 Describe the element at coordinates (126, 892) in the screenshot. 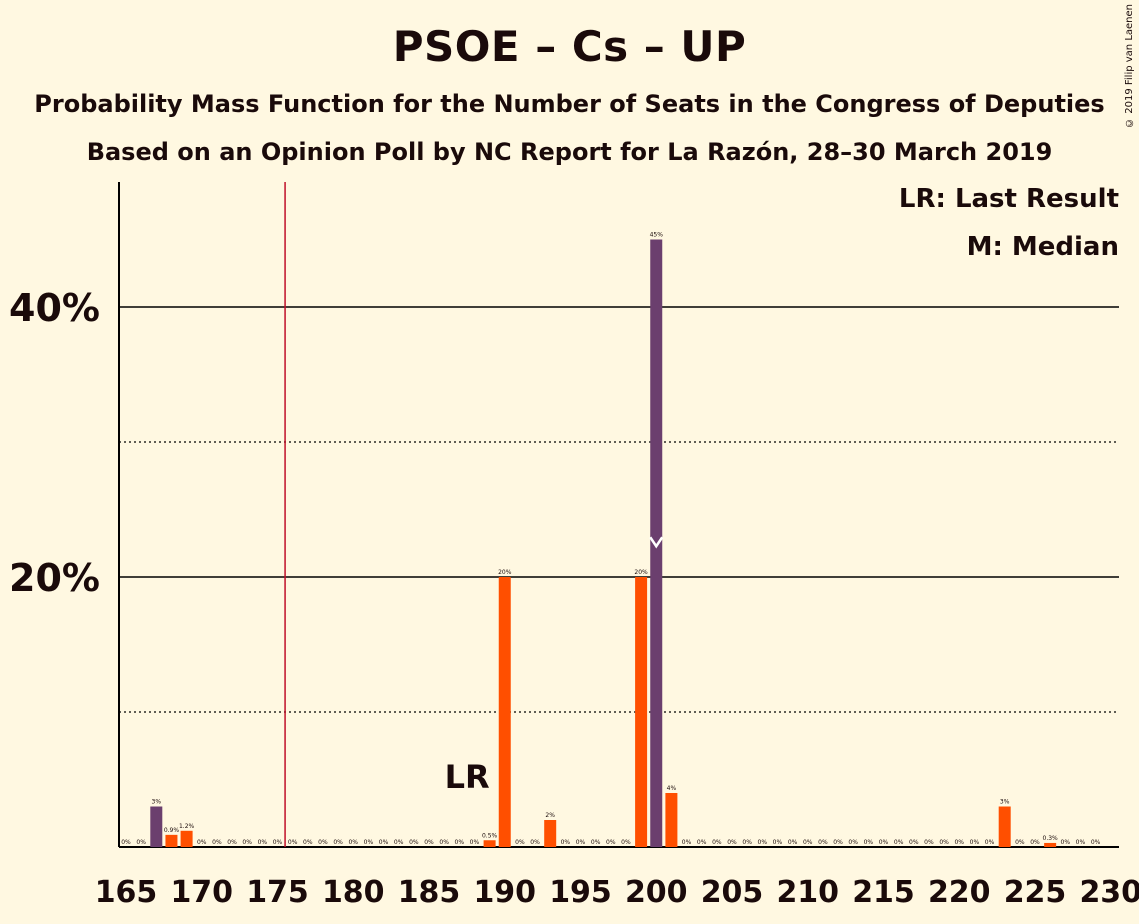

I see `x-tick-label: 165` at that location.